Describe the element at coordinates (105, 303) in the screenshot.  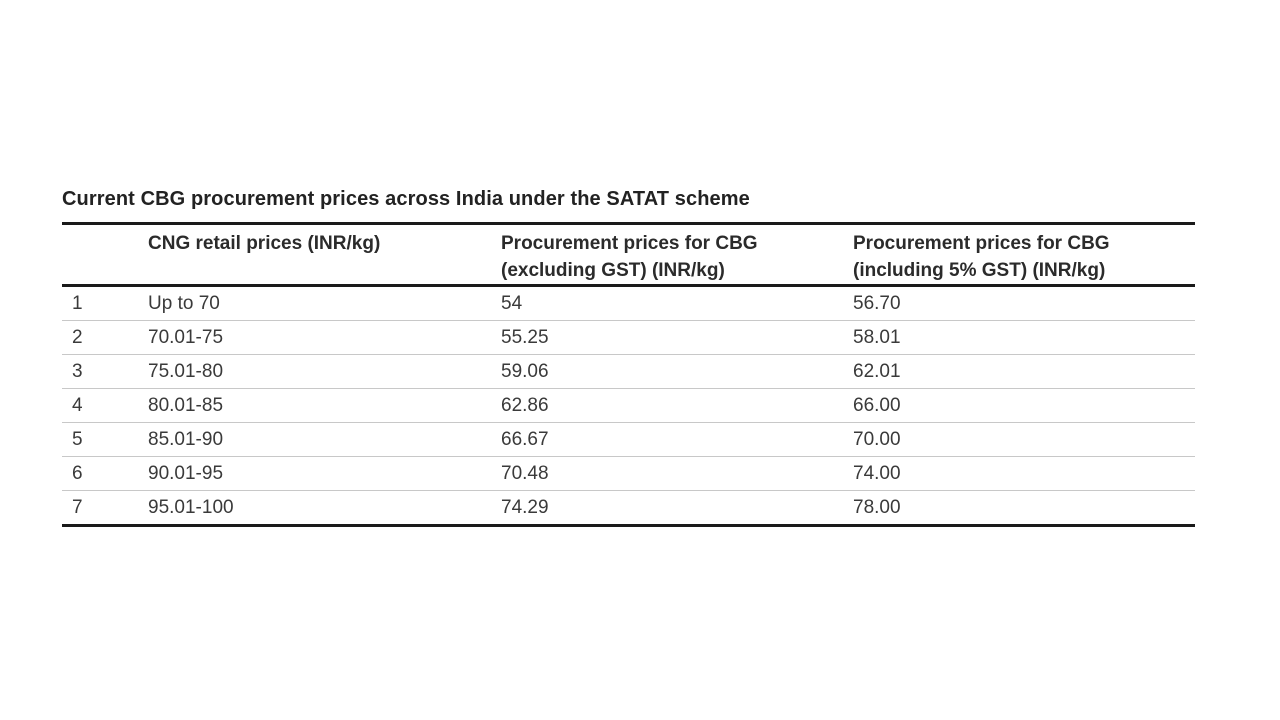
I see `row-index: 1` at that location.